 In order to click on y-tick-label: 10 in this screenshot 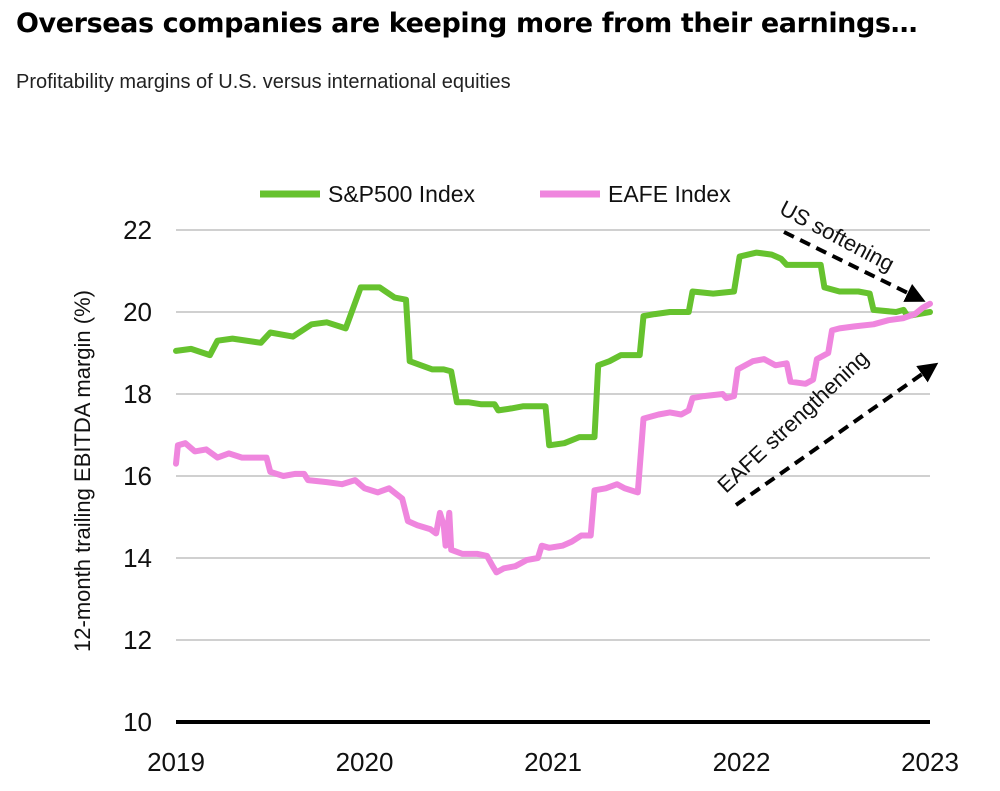, I will do `click(137, 722)`.